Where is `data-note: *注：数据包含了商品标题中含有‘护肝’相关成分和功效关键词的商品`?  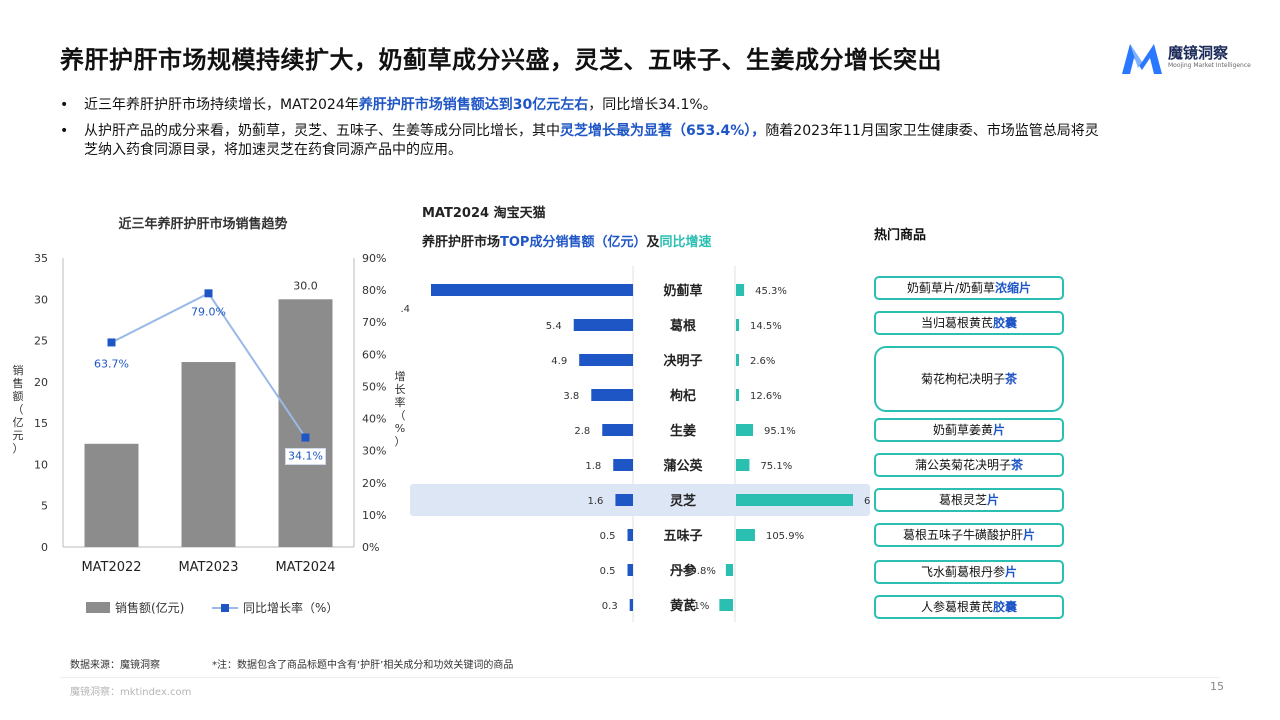 data-note: *注：数据包含了商品标题中含有‘护肝’相关成分和功效关键词的商品 is located at coordinates (363, 665).